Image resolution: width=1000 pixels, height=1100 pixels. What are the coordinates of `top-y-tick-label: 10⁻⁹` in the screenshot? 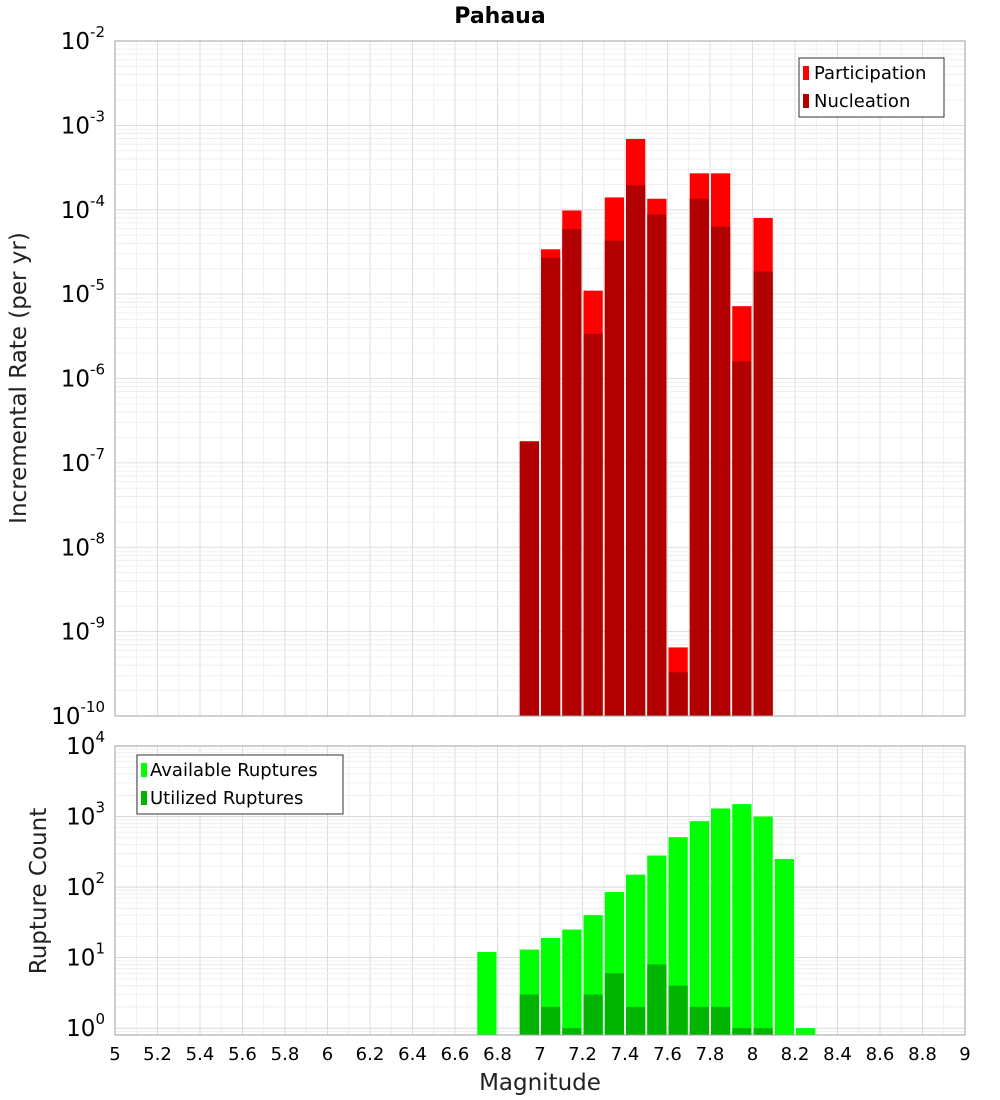 It's located at (83, 630).